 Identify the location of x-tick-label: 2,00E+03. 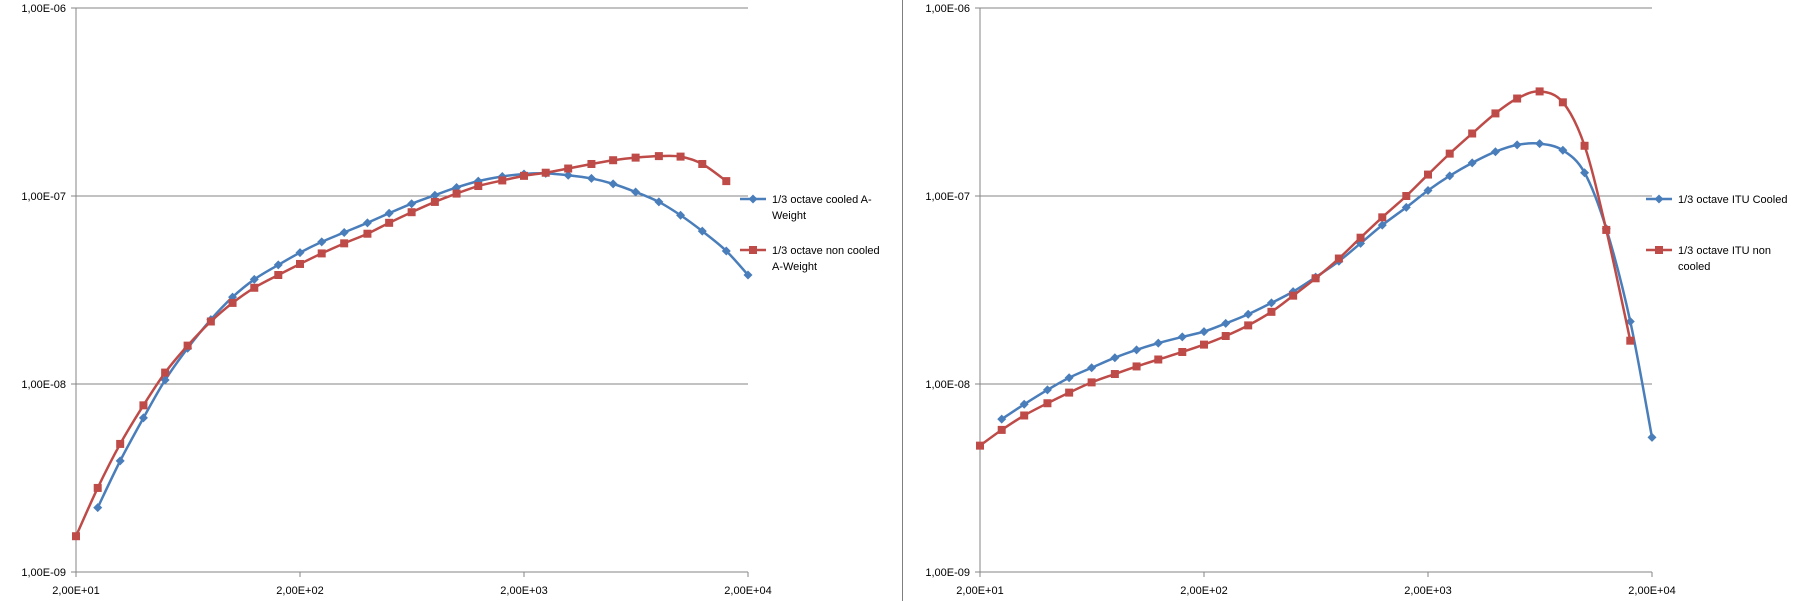
(523, 591).